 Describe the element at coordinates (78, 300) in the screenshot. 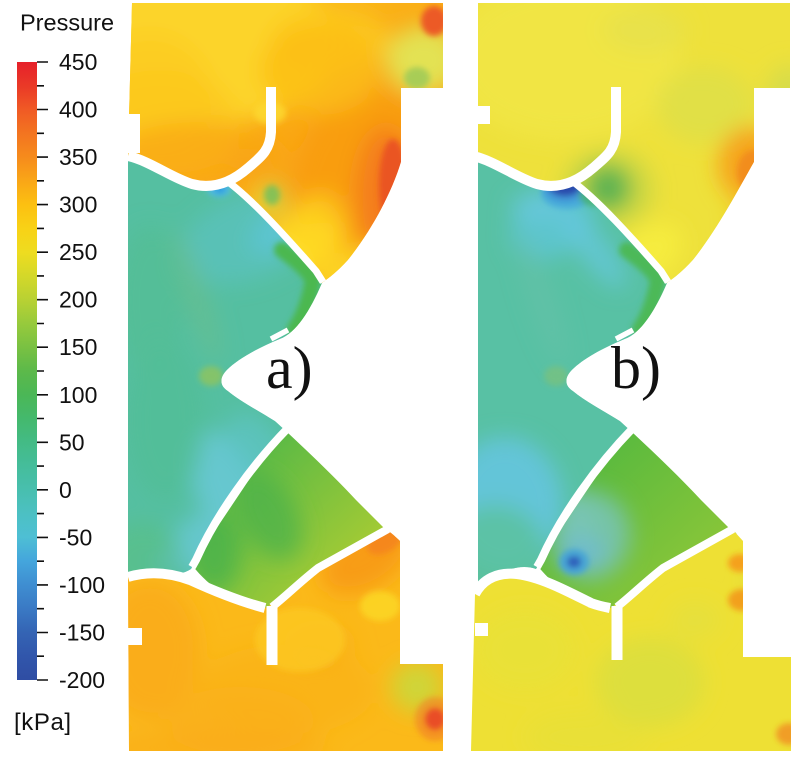

I see `svg-text: 200` at that location.